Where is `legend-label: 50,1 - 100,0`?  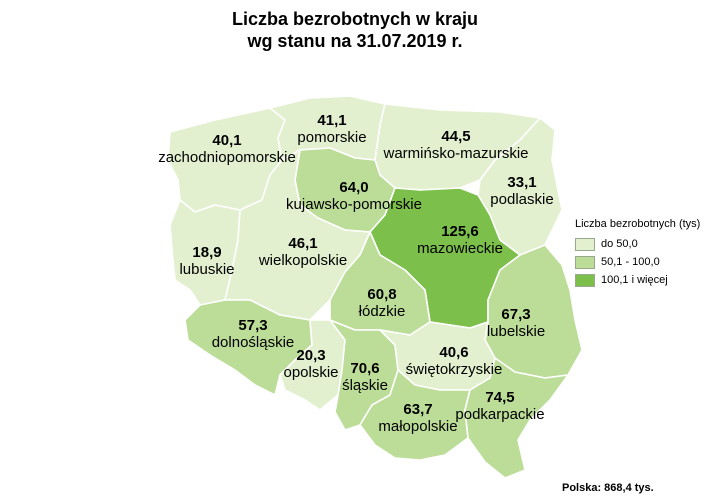 legend-label: 50,1 - 100,0 is located at coordinates (630, 262).